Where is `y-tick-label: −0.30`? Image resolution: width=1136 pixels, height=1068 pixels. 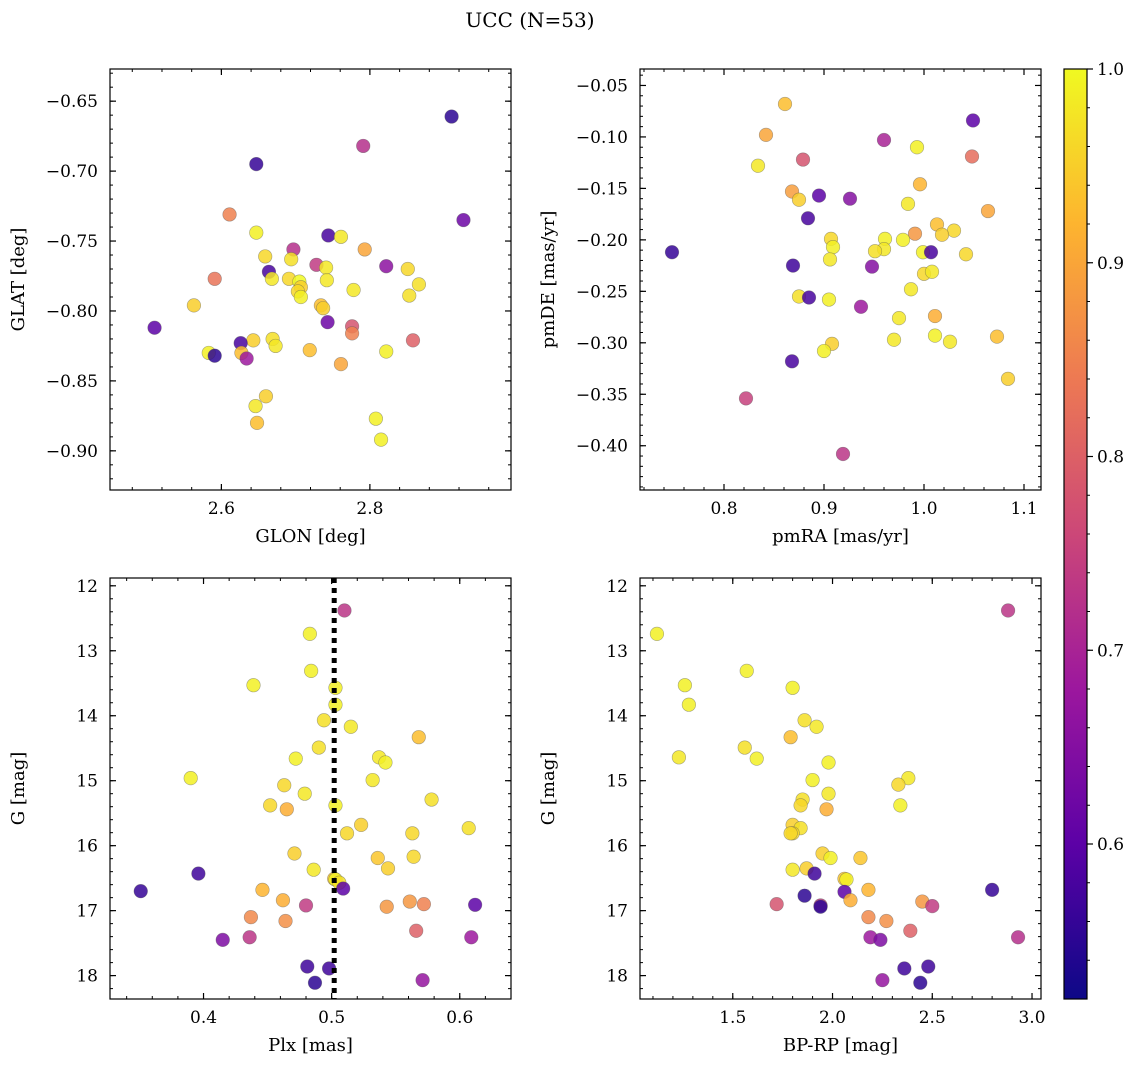 y-tick-label: −0.30 is located at coordinates (602, 344).